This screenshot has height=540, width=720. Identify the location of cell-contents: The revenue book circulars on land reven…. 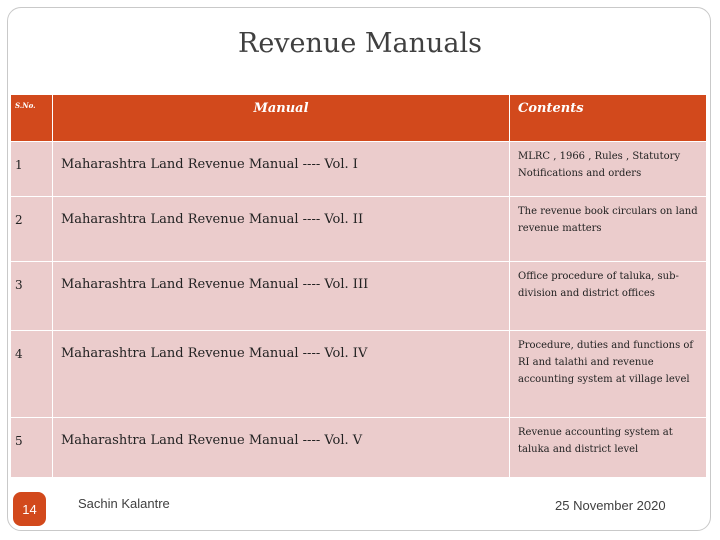
(608, 229).